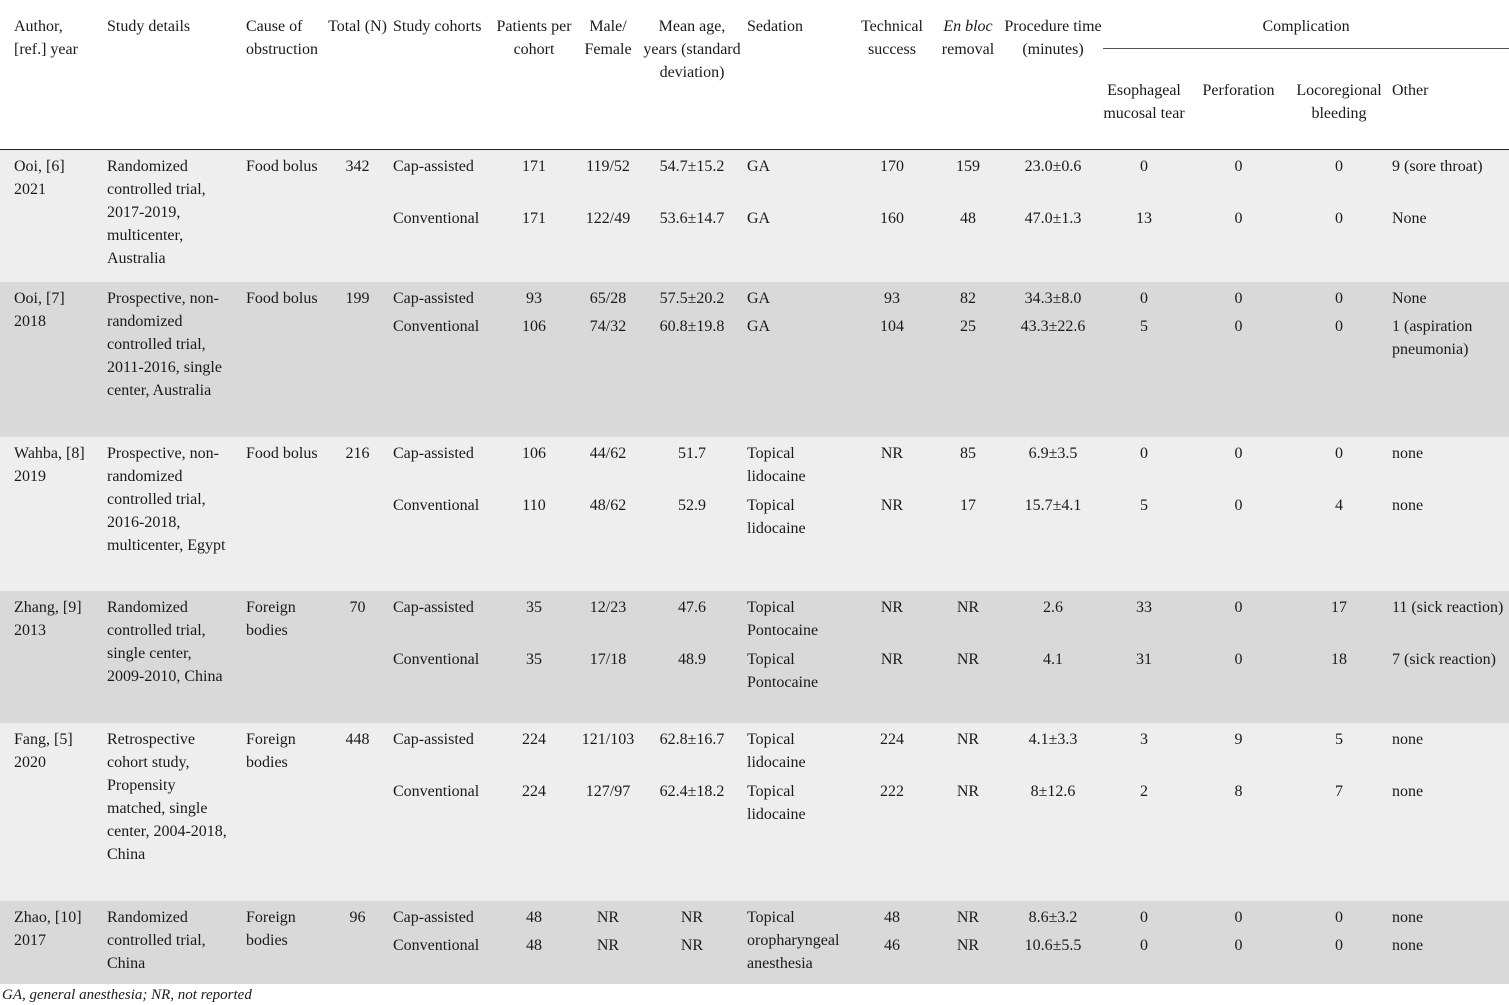  I want to click on cell-en-bloc: 48, so click(968, 244).